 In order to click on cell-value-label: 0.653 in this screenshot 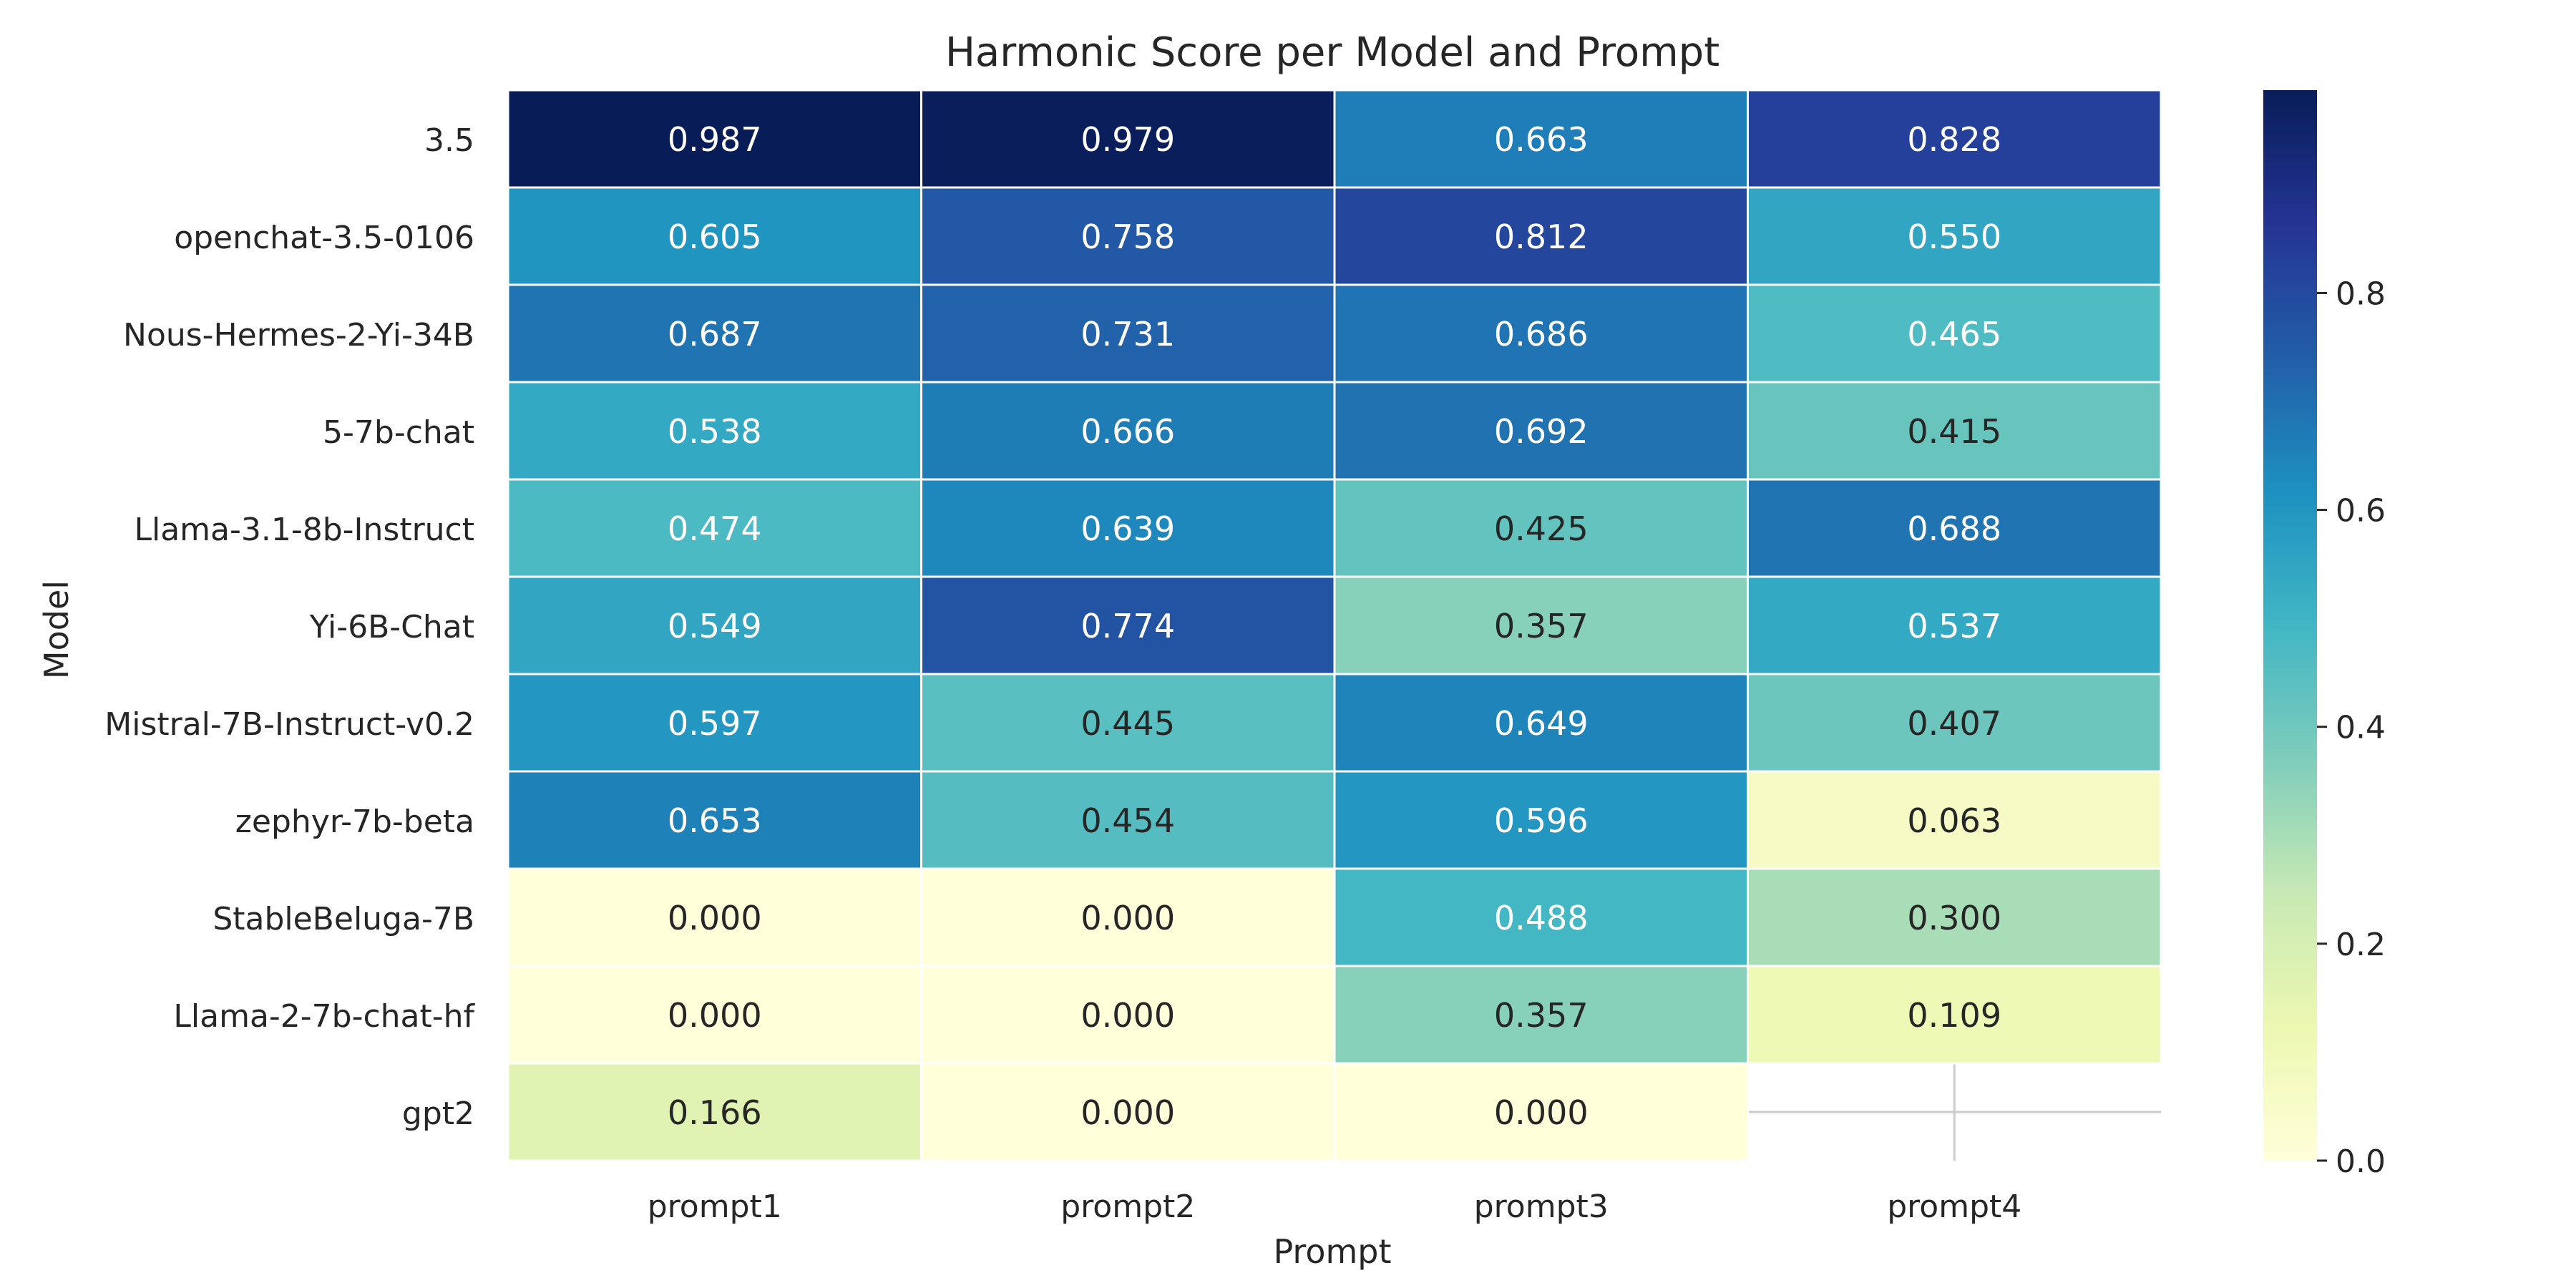, I will do `click(715, 820)`.